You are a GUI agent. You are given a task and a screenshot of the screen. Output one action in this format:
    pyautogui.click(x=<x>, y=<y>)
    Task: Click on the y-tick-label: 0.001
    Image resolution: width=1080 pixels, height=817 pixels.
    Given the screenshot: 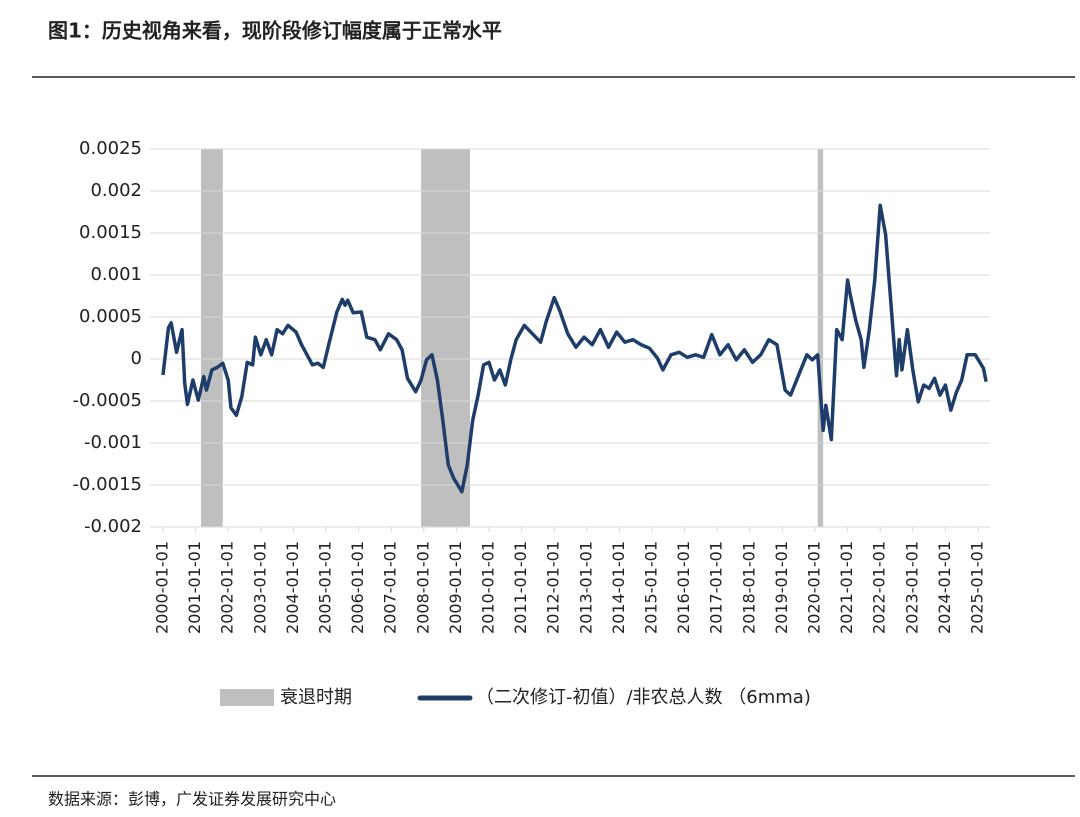 What is the action you would take?
    pyautogui.click(x=116, y=274)
    